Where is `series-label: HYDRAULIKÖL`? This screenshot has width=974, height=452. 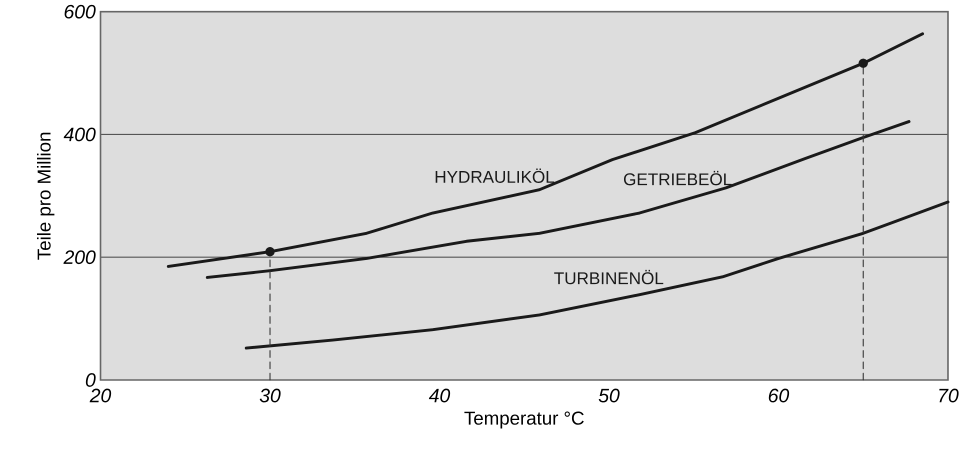
series-label: HYDRAULIKÖL is located at coordinates (495, 175).